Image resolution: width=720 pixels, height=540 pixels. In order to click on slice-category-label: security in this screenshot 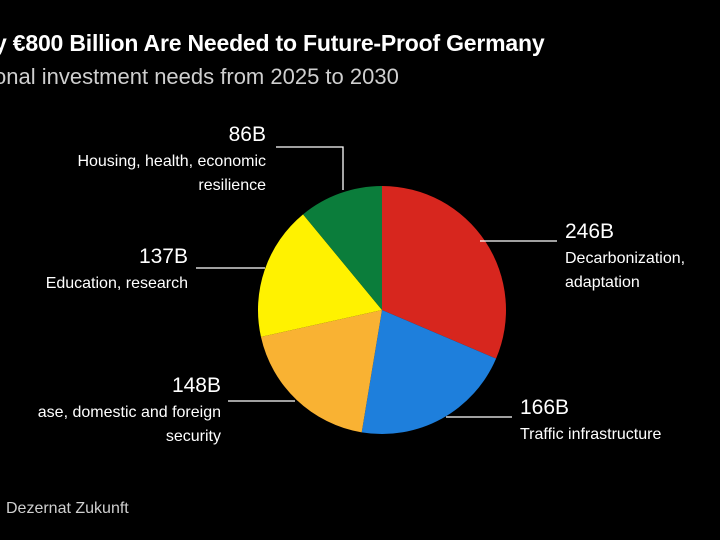, I will do `click(193, 436)`.